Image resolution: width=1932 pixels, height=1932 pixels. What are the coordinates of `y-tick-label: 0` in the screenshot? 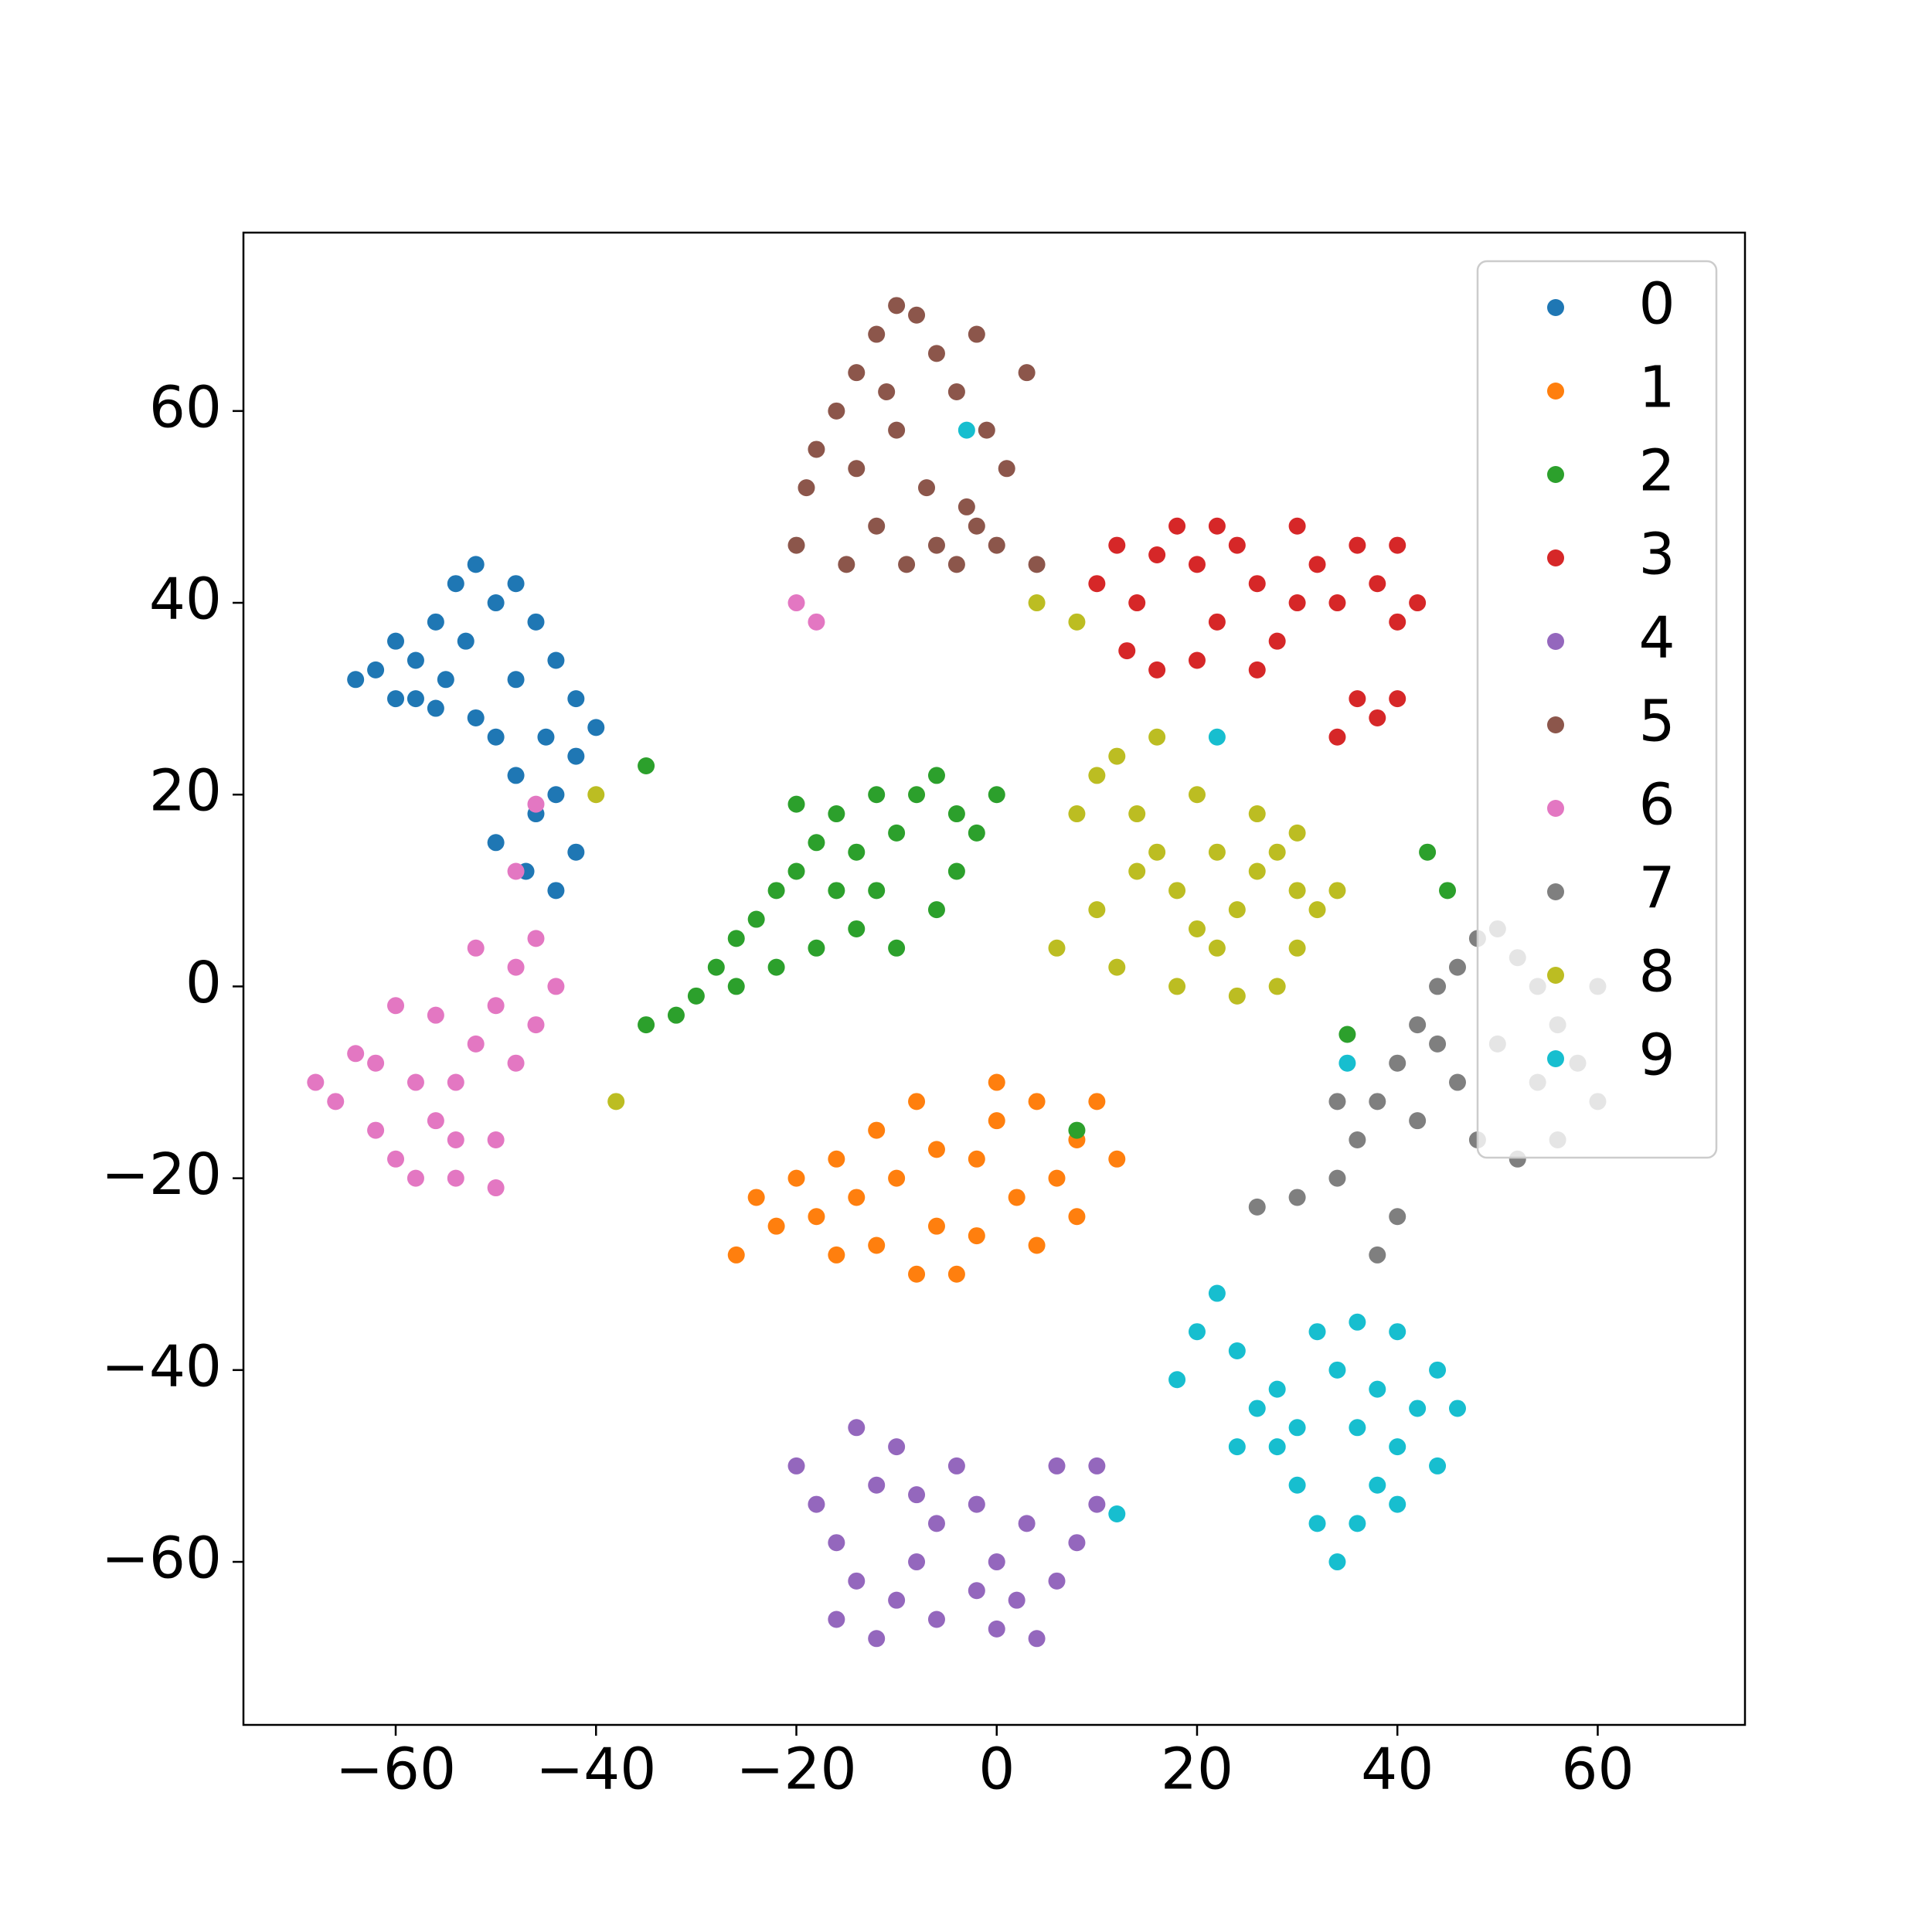 It's located at (204, 983).